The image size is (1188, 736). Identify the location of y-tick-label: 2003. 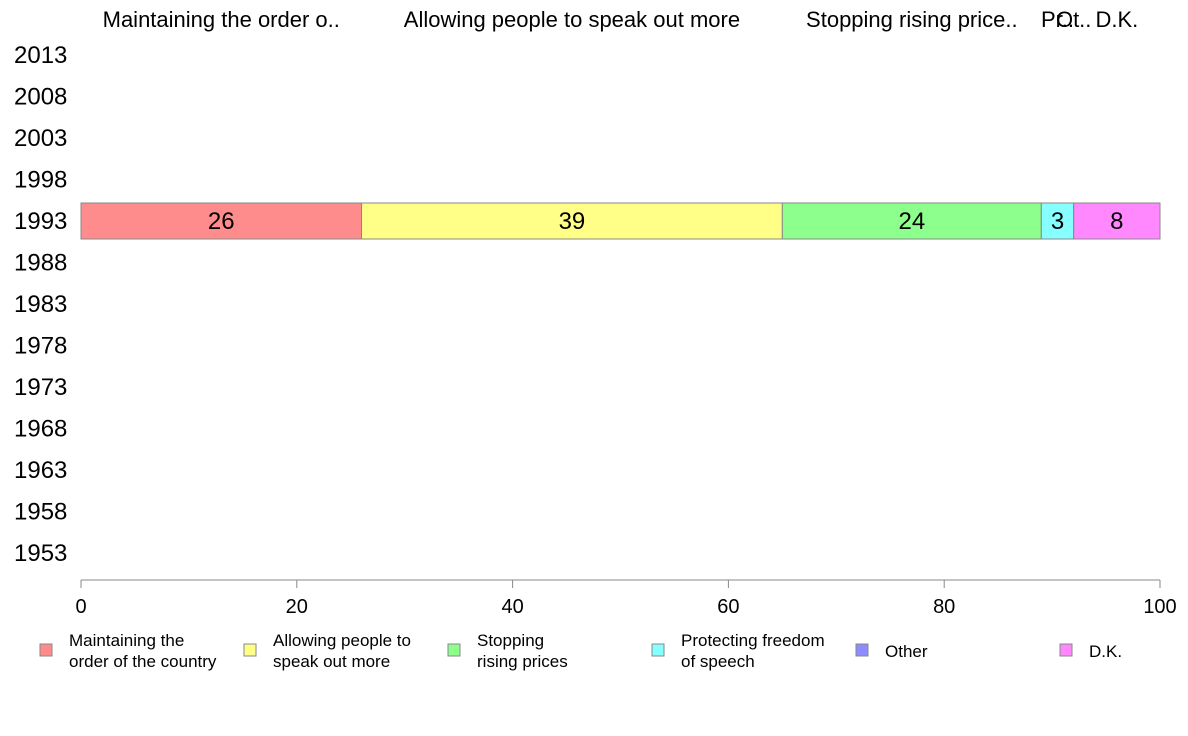
(40, 138).